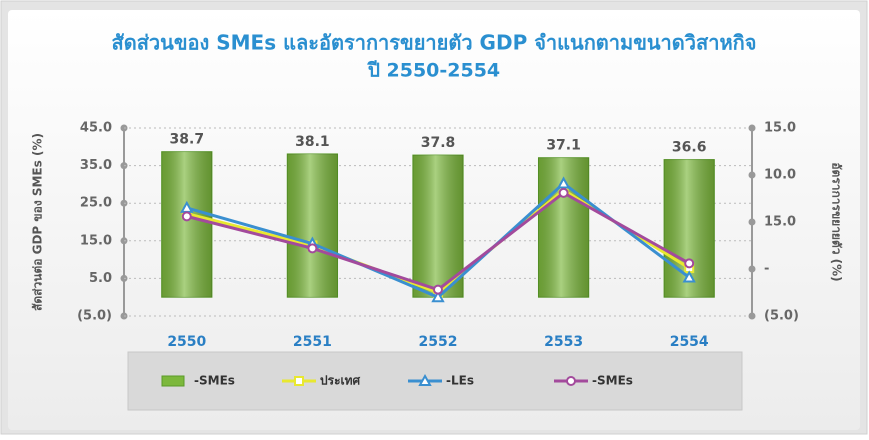 The image size is (869, 440). I want to click on x-tick-label: 2554, so click(689, 342).